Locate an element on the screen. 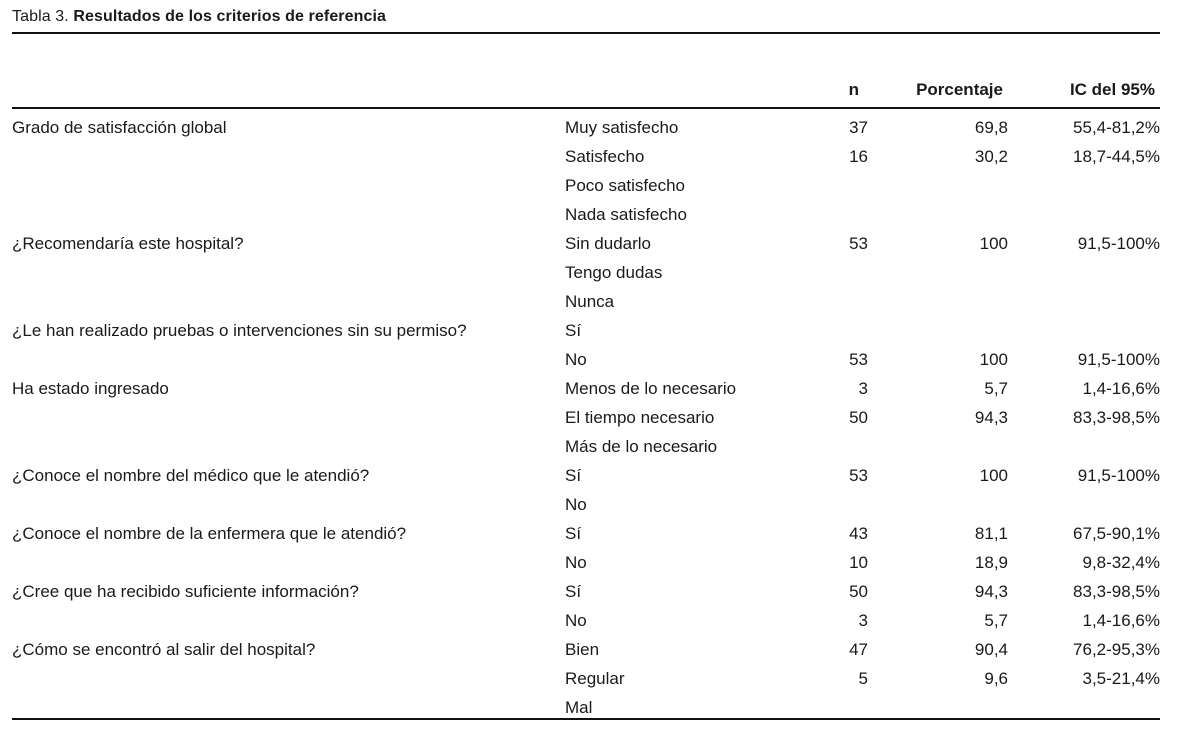 The height and width of the screenshot is (731, 1177). table-row: Nada satisfecho is located at coordinates (586, 210).